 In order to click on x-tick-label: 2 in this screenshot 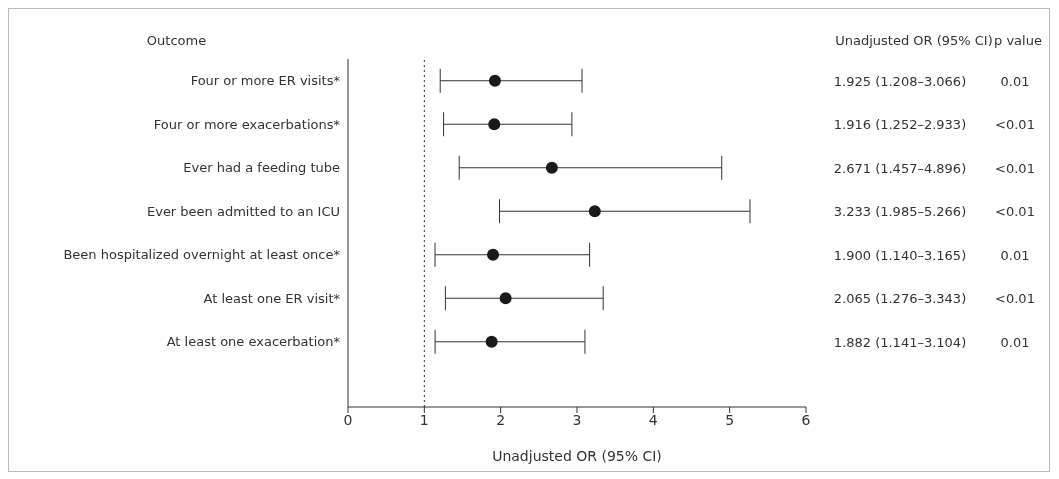, I will do `click(501, 419)`.